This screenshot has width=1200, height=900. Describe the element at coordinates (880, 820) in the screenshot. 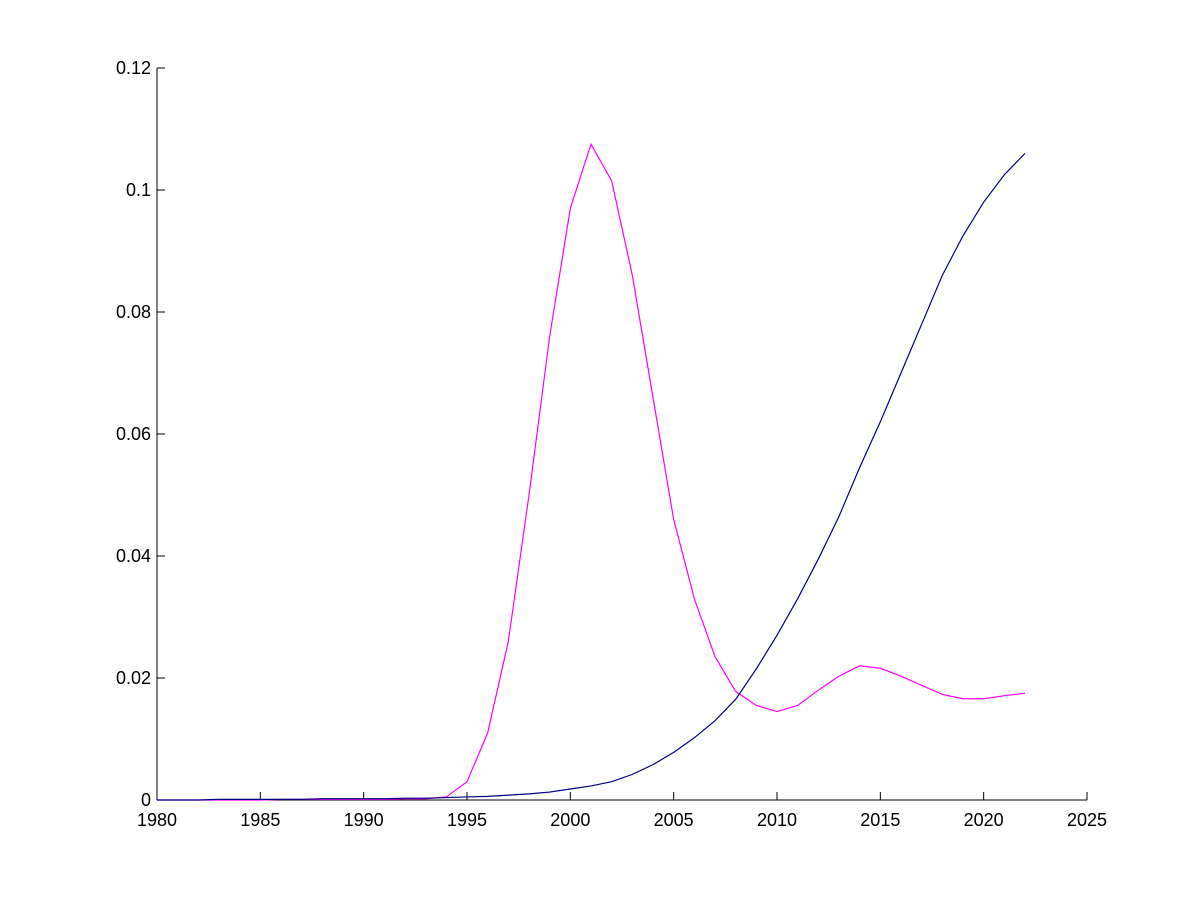

I see `x-tick-label: 2015` at that location.